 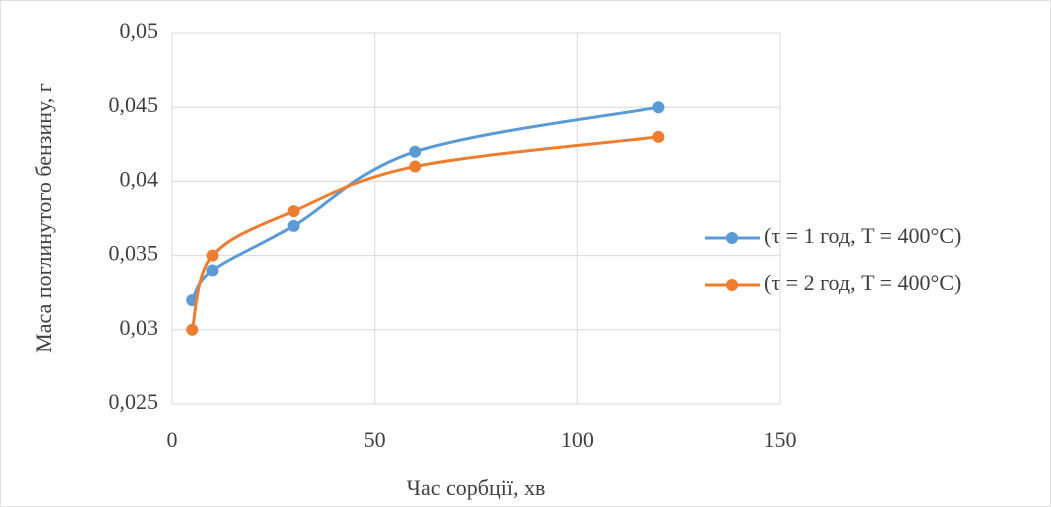 What do you see at coordinates (577, 439) in the screenshot?
I see `x-tick-label: 100` at bounding box center [577, 439].